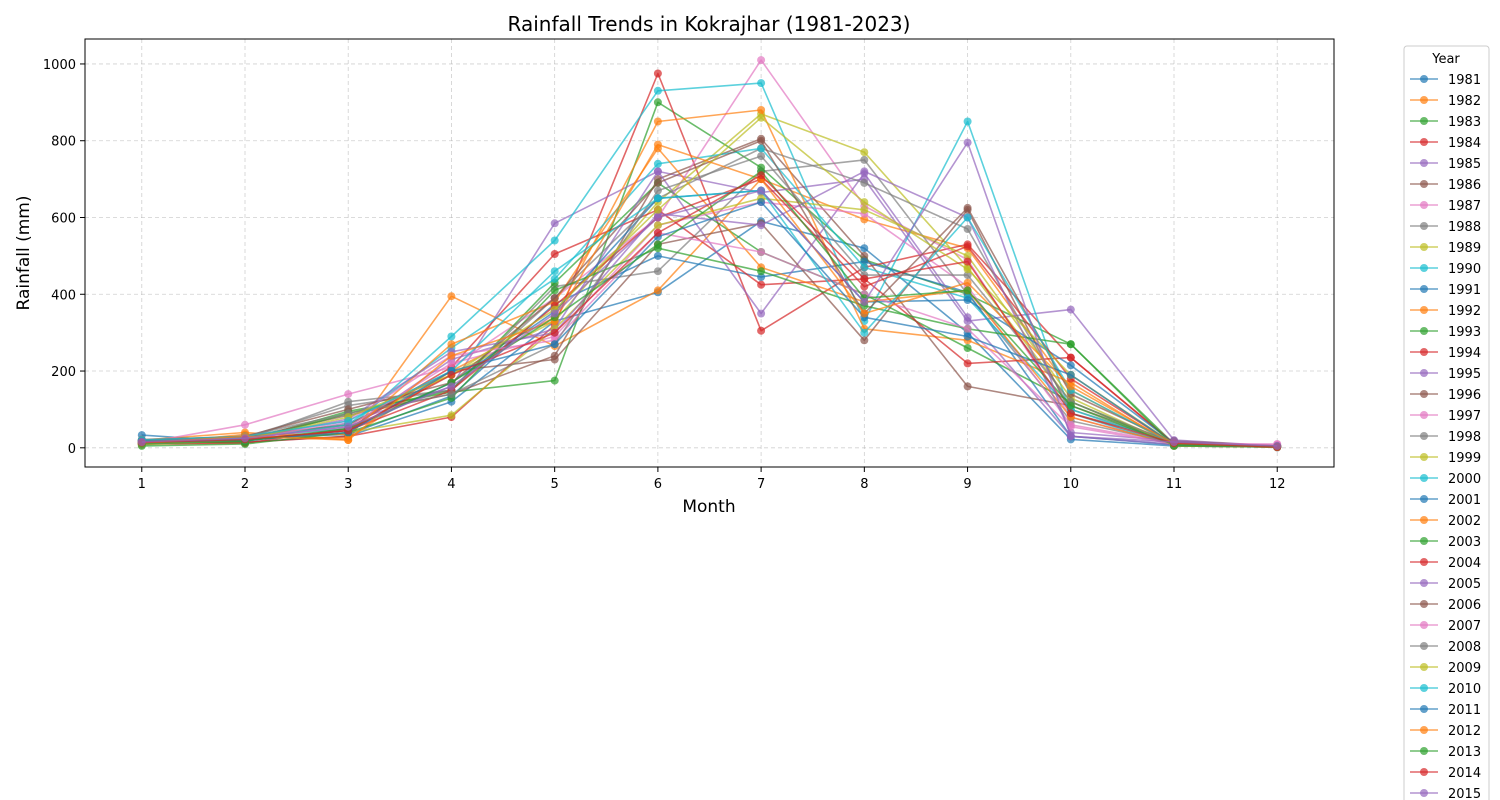 The width and height of the screenshot is (1500, 800). I want to click on y-tick-label: 200, so click(63, 372).